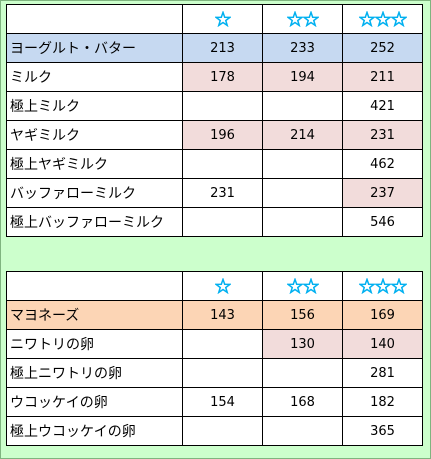 This screenshot has width=431, height=459. I want to click on price-two-star: 194, so click(302, 77).